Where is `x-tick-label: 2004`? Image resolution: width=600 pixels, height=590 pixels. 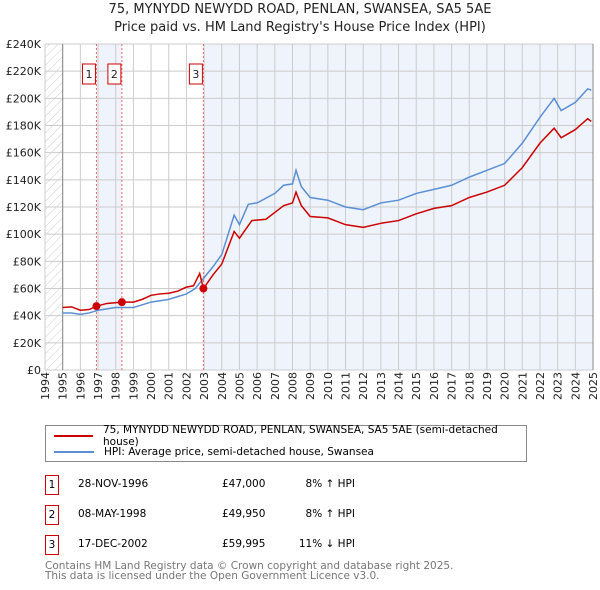
x-tick-label: 2004 is located at coordinates (222, 386).